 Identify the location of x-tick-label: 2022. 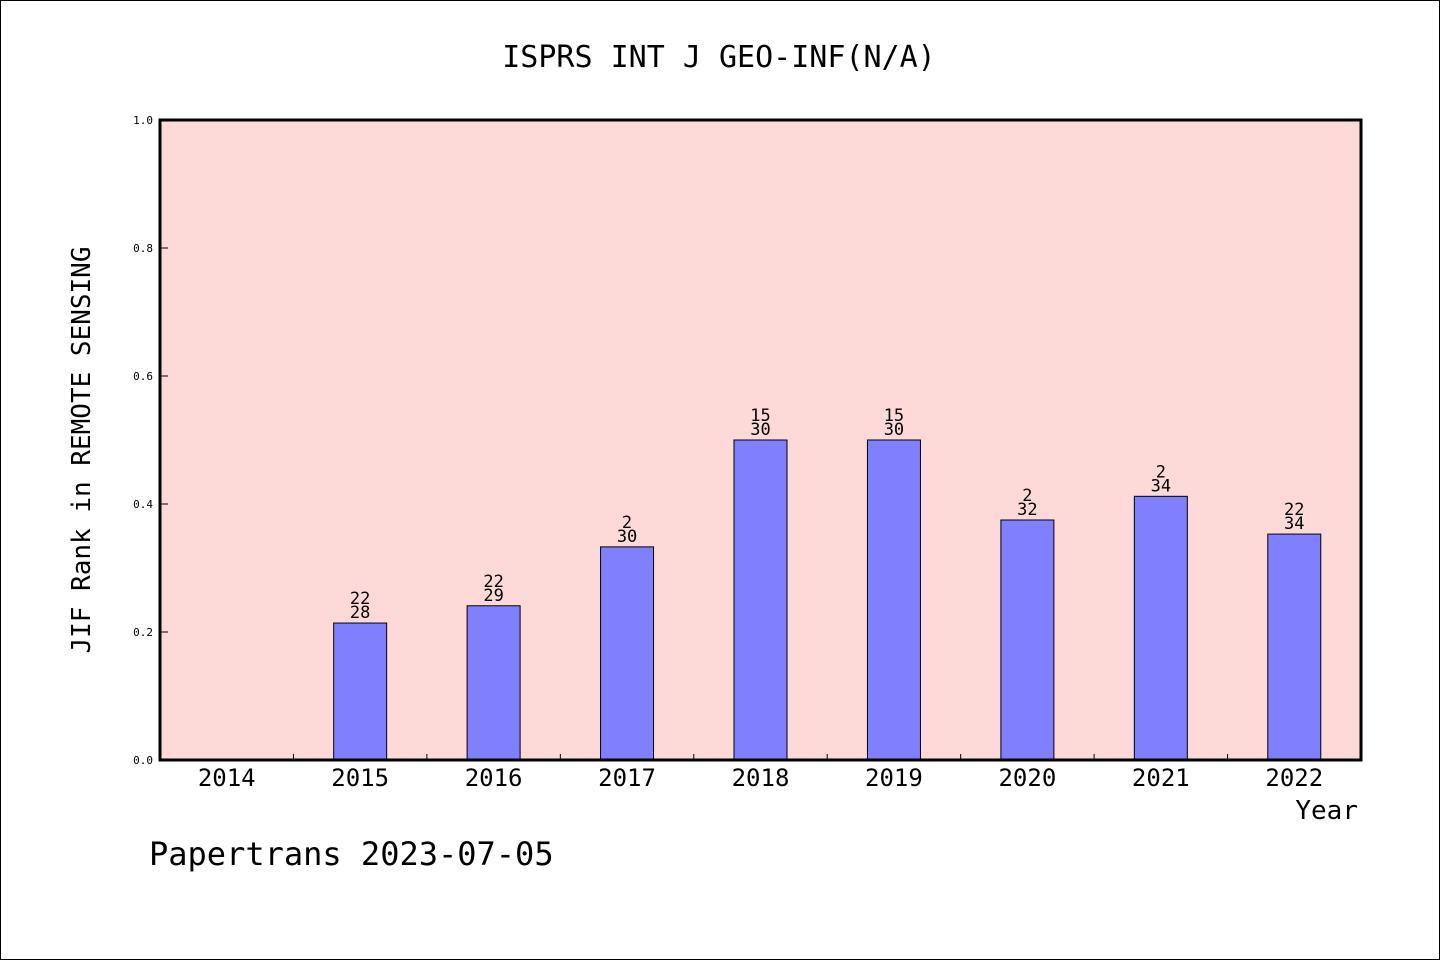
(1294, 778).